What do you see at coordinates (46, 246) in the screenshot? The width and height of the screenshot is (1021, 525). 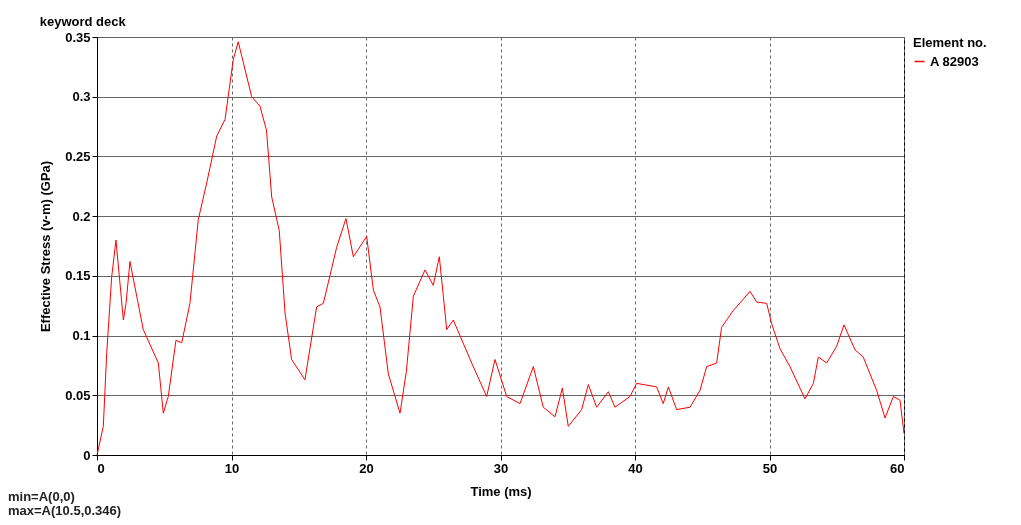 I see `y-axis-title: Effective Stress (v-m) (GPa)` at bounding box center [46, 246].